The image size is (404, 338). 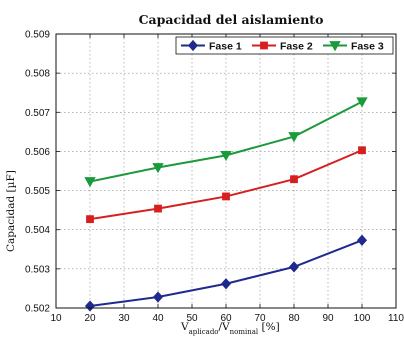 What do you see at coordinates (158, 318) in the screenshot?
I see `x-tick-label: 40` at bounding box center [158, 318].